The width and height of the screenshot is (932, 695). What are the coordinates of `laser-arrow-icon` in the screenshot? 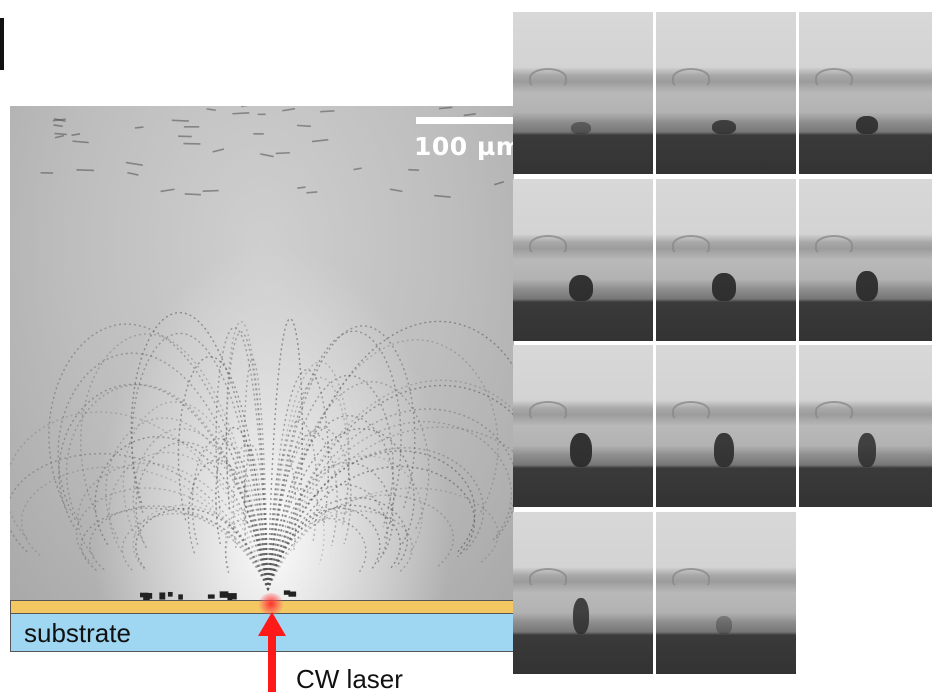 It's located at (272, 652).